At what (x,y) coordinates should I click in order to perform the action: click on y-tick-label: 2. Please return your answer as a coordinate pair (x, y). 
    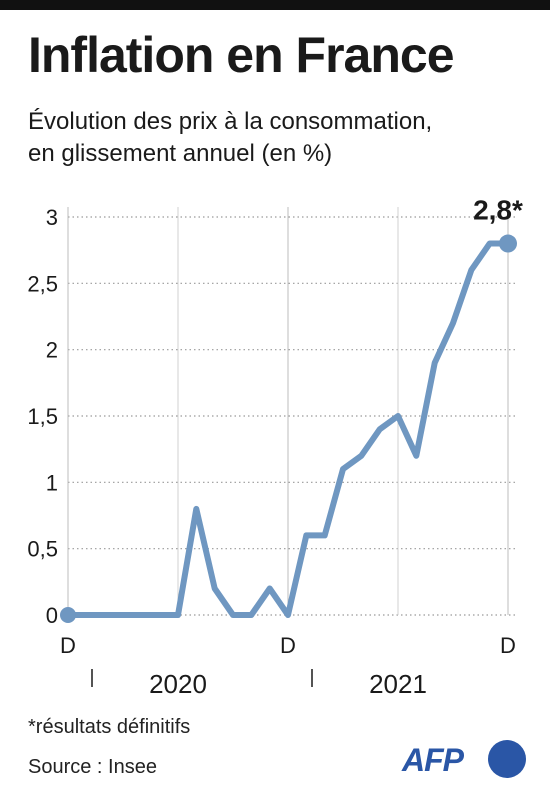
    Looking at the image, I should click on (52, 350).